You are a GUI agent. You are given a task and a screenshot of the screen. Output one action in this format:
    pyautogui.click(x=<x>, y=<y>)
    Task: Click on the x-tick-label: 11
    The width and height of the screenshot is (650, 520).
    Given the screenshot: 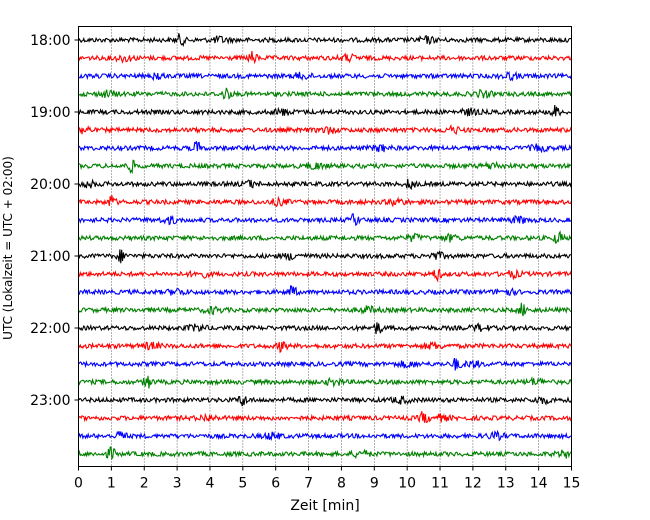 What is the action you would take?
    pyautogui.click(x=440, y=484)
    